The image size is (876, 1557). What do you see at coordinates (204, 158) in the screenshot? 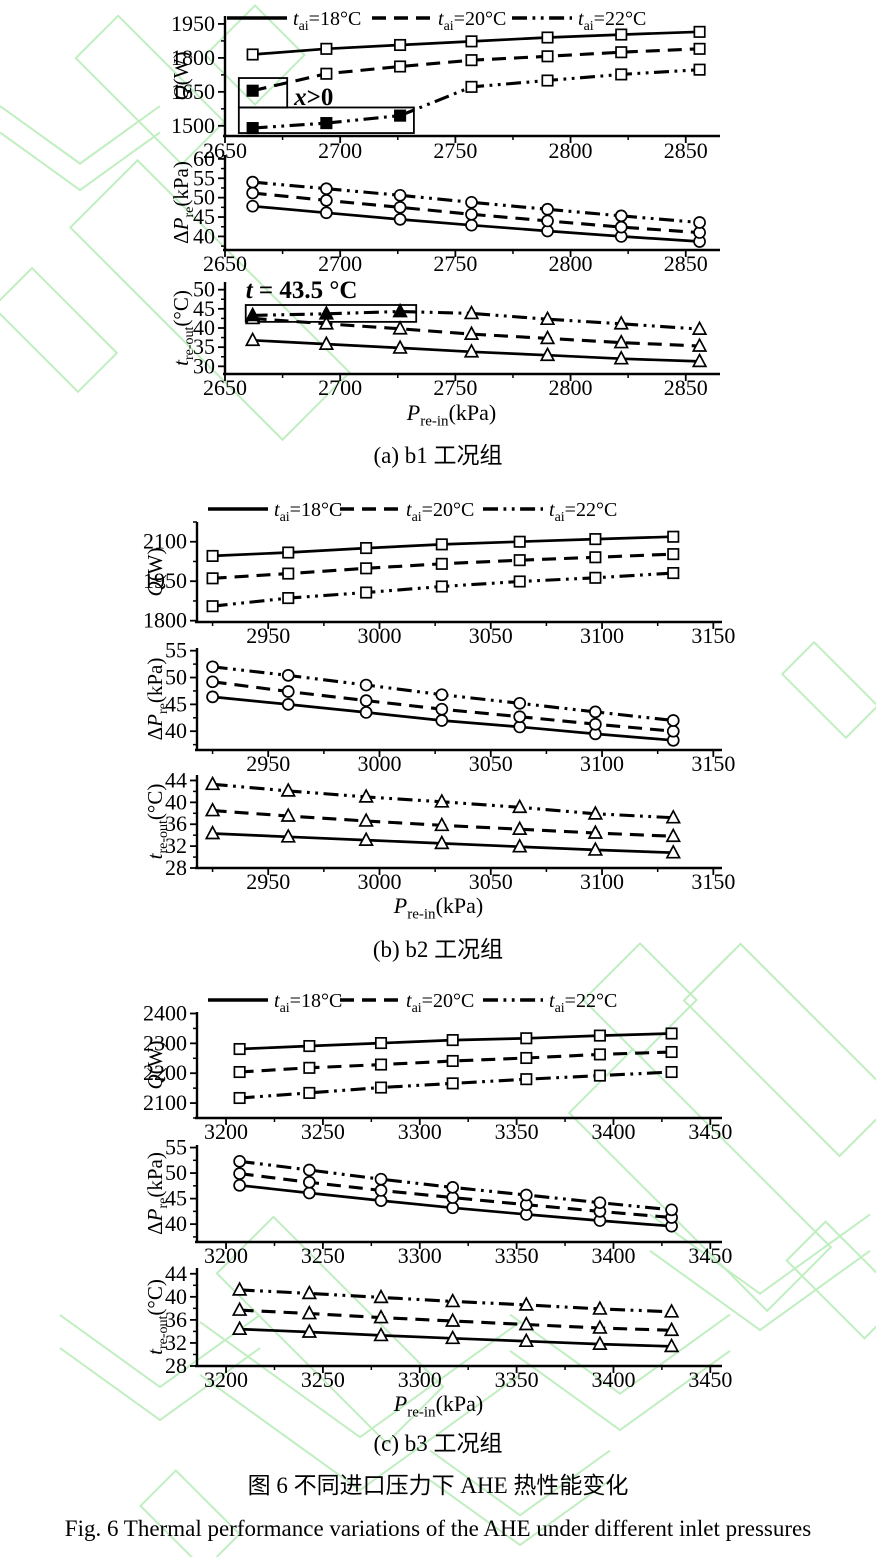
I see `svg-text: 60` at bounding box center [204, 158].